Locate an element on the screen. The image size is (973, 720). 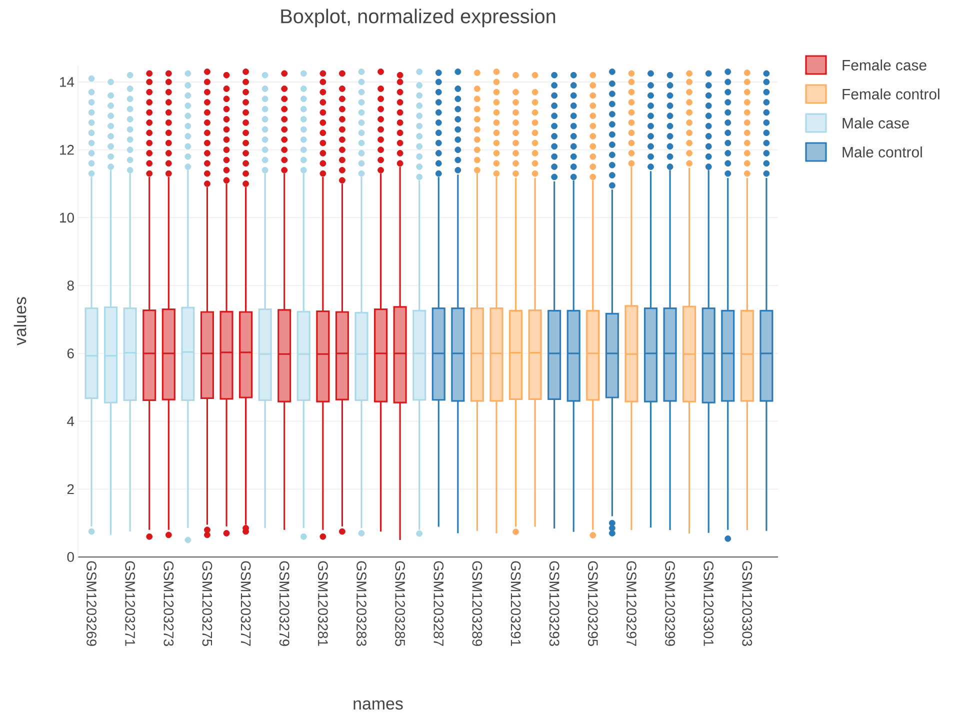
x-tick-label: GSM1203297 is located at coordinates (631, 603).